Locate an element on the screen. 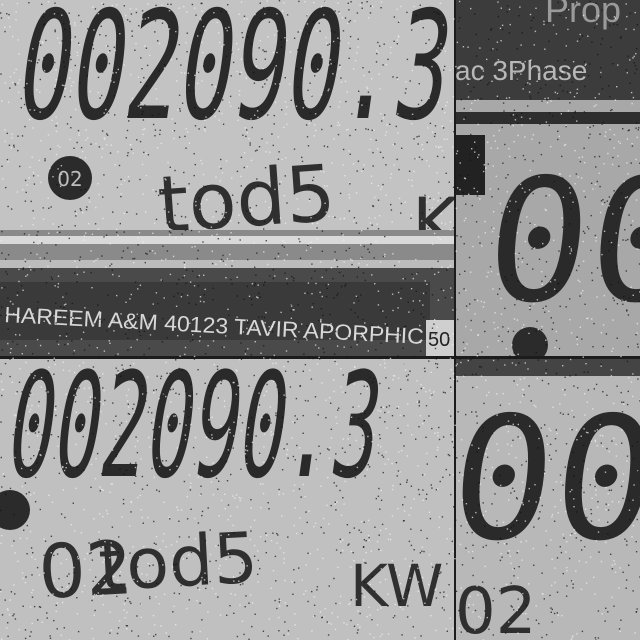 The width and height of the screenshot is (640, 640). meter-closeup-bottom-right: 002090.3 02 is located at coordinates (547, 499).